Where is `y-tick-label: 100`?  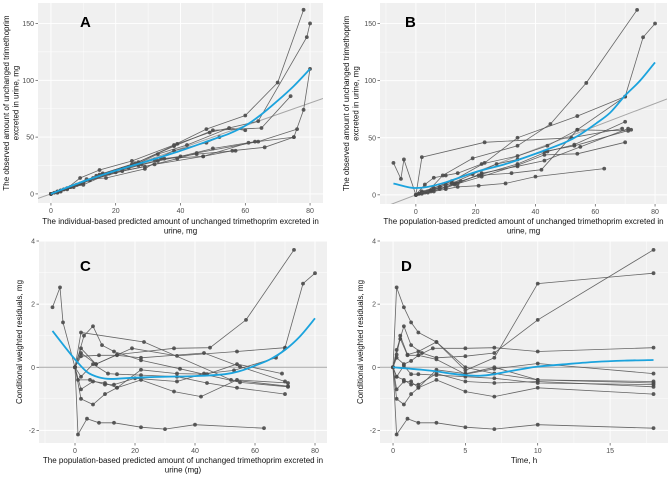 y-tick-label: 100 is located at coordinates (370, 81).